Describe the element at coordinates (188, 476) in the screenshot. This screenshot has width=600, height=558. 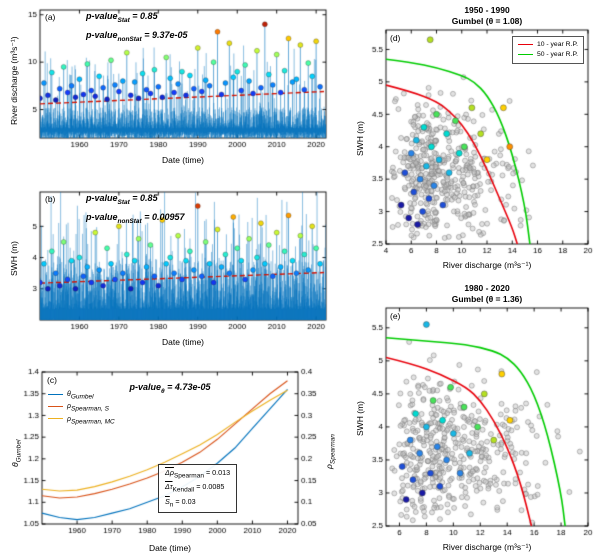
I see `stat-subscript: Spearman` at that location.